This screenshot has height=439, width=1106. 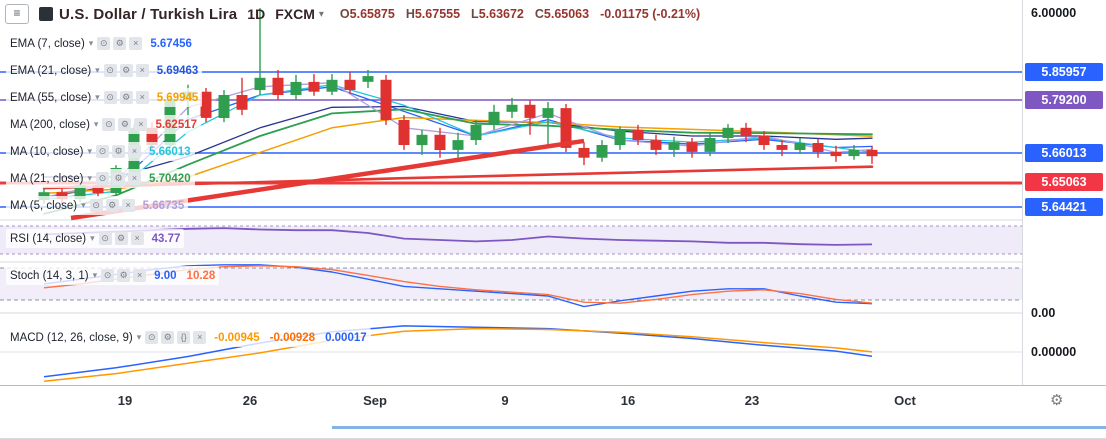 What do you see at coordinates (295, 14) in the screenshot?
I see `exchange-label: FXCM` at bounding box center [295, 14].